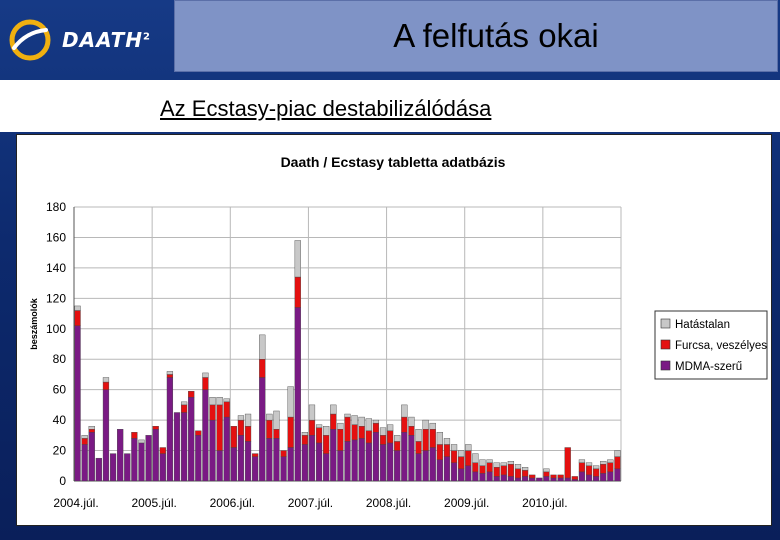 The image size is (780, 540). What do you see at coordinates (75, 503) in the screenshot?
I see `x-tick-label: 2004.júl.` at bounding box center [75, 503].